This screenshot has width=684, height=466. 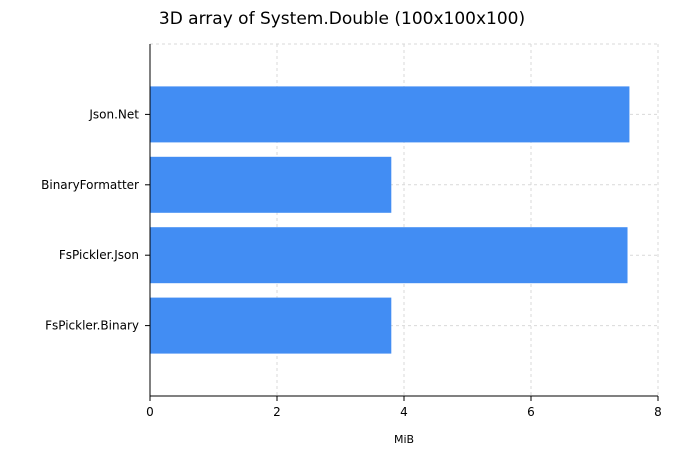 I want to click on category-label: FsPickler.Json, so click(x=99, y=255).